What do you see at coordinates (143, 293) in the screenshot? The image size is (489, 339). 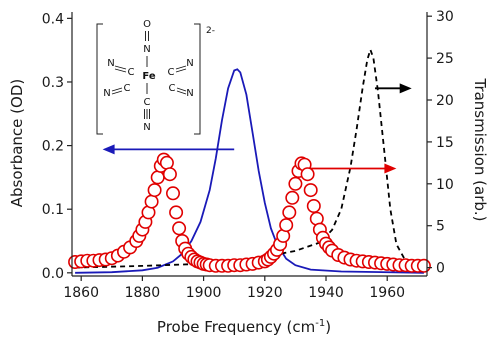 I see `x-tick-label: 1880` at bounding box center [143, 293].